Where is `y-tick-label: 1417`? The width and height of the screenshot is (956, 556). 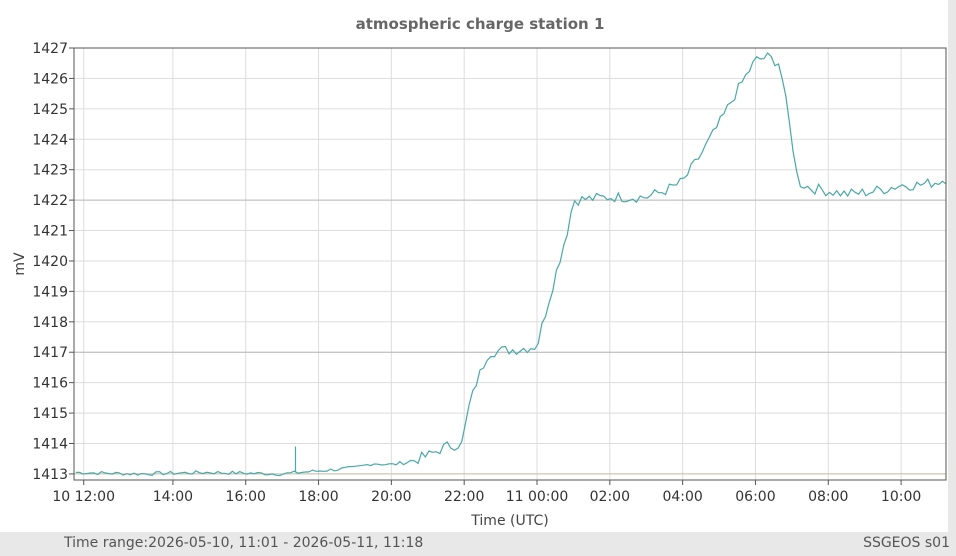
y-tick-label: 1417 is located at coordinates (50, 353).